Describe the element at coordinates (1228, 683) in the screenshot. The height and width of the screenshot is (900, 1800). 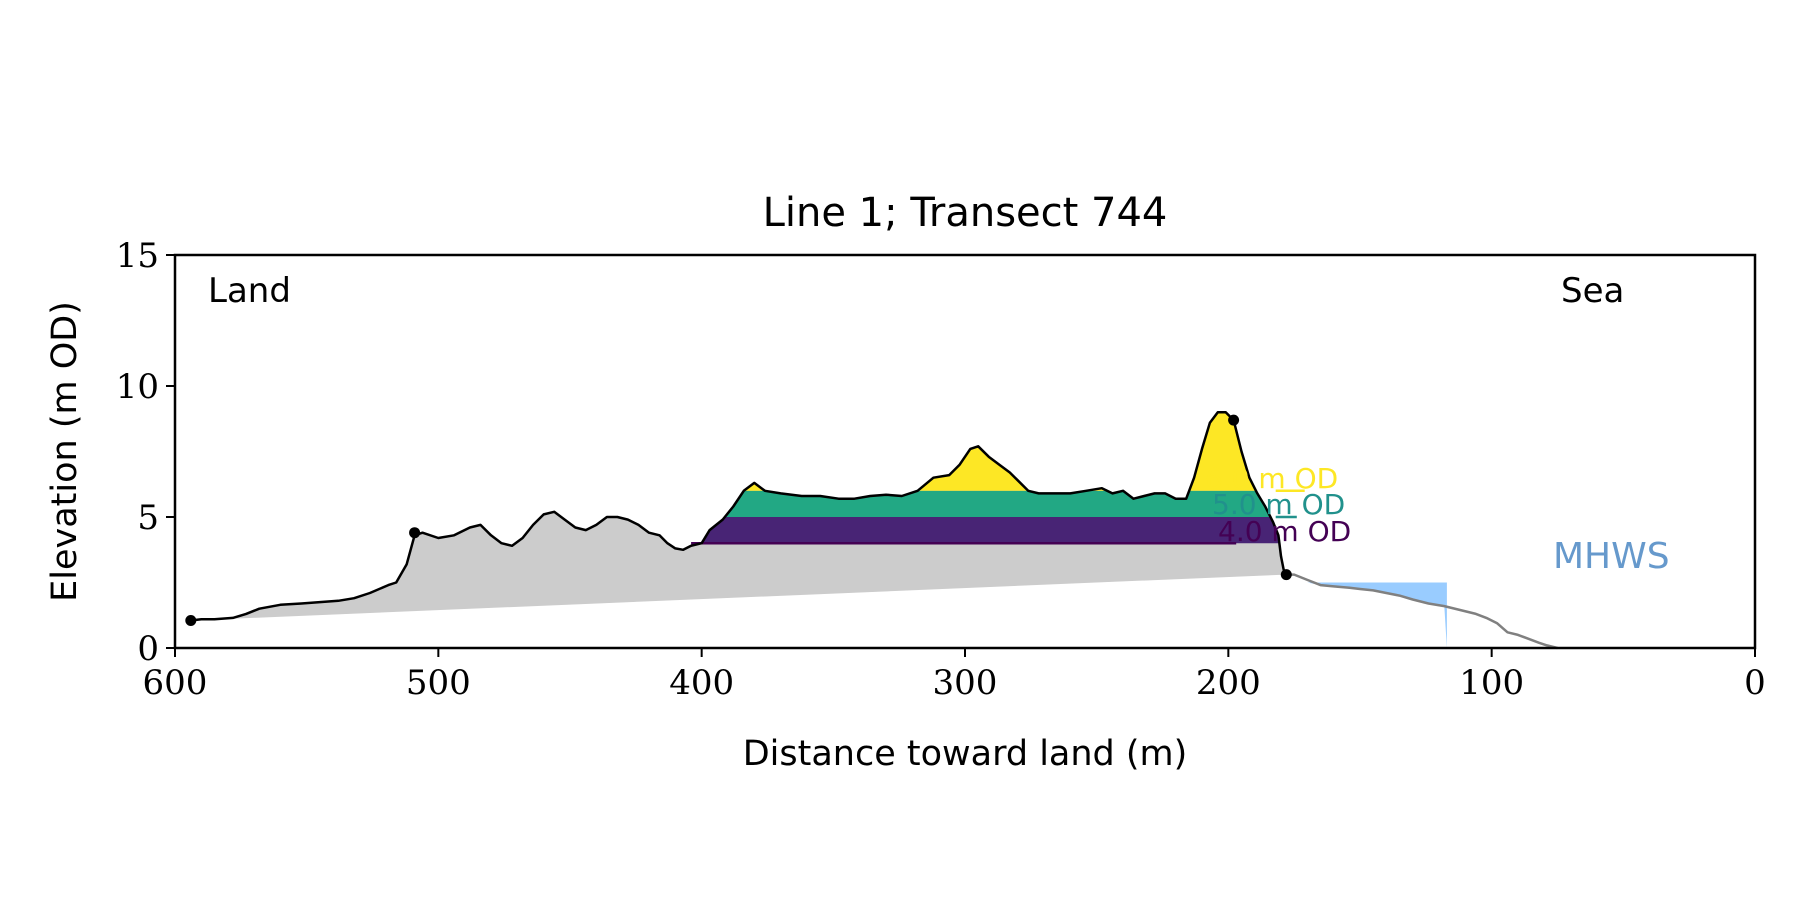
I see `x-tick-label-200: 200` at that location.